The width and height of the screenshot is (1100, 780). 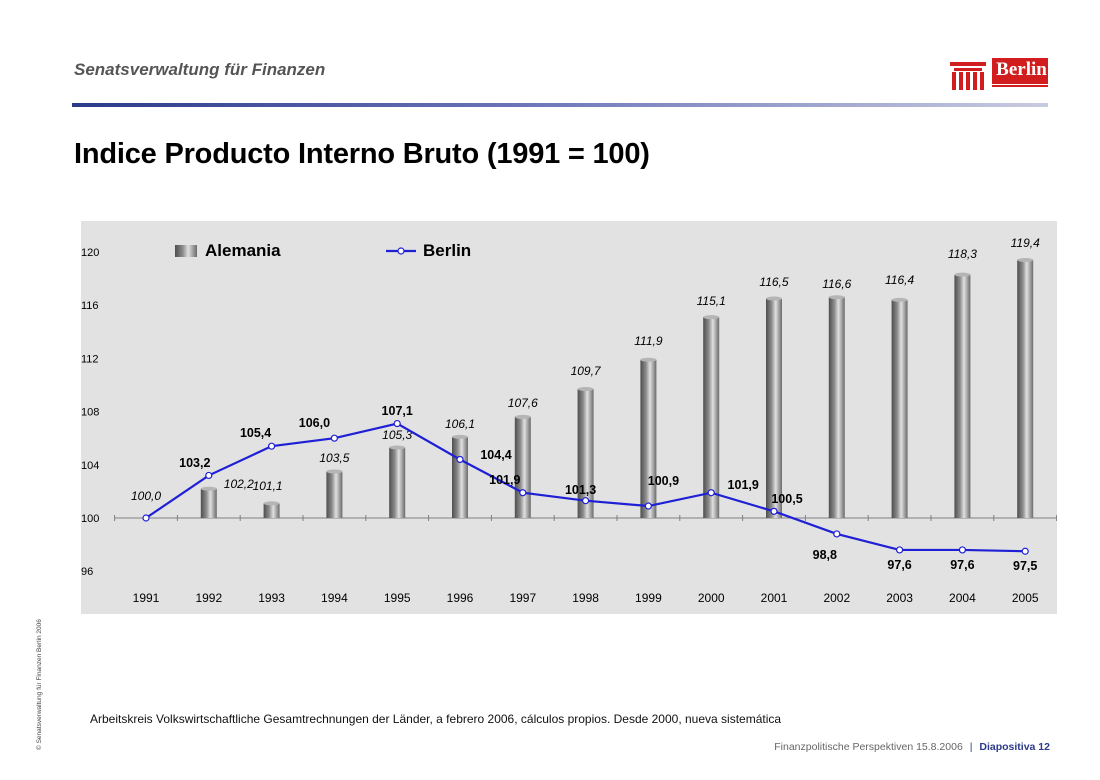 What do you see at coordinates (90, 466) in the screenshot?
I see `y-tick-label: 104` at bounding box center [90, 466].